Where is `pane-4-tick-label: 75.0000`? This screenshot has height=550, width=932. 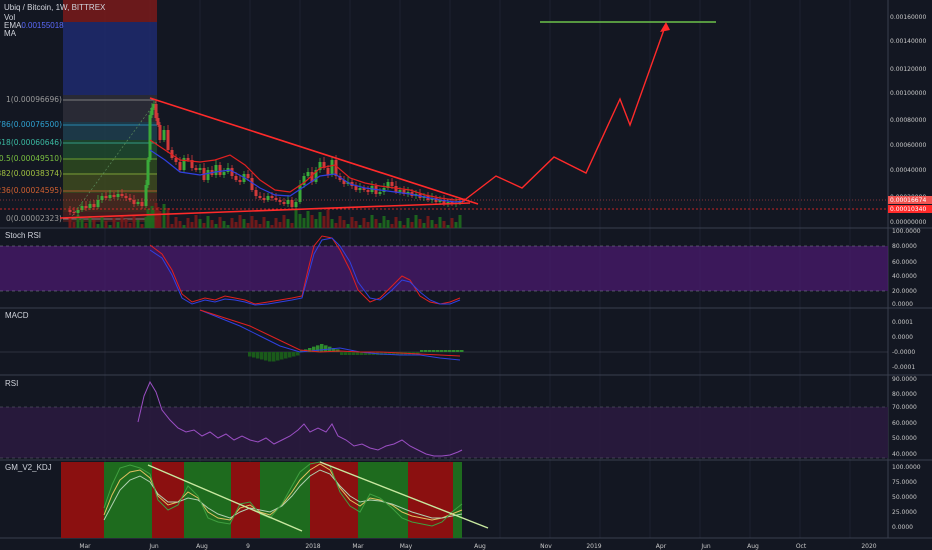
pane-4-tick-label: 75.0000 is located at coordinates (904, 482).